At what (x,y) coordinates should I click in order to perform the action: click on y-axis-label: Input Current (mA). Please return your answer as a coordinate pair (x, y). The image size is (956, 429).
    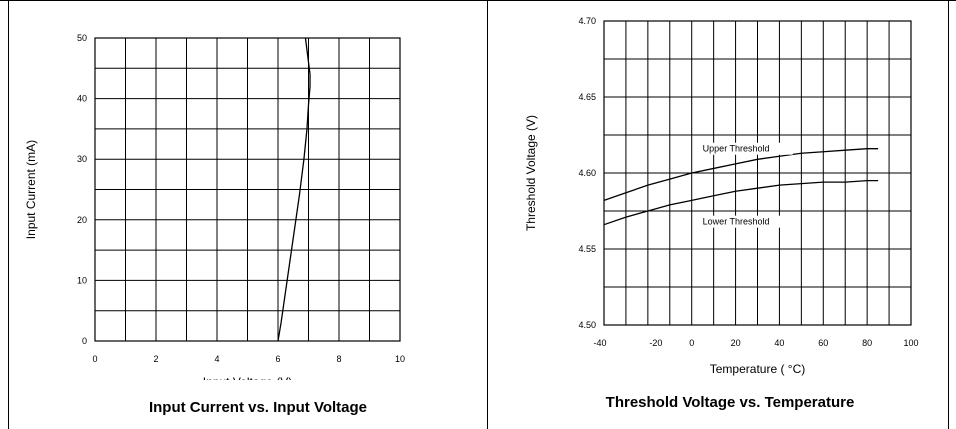
    Looking at the image, I should click on (31, 189).